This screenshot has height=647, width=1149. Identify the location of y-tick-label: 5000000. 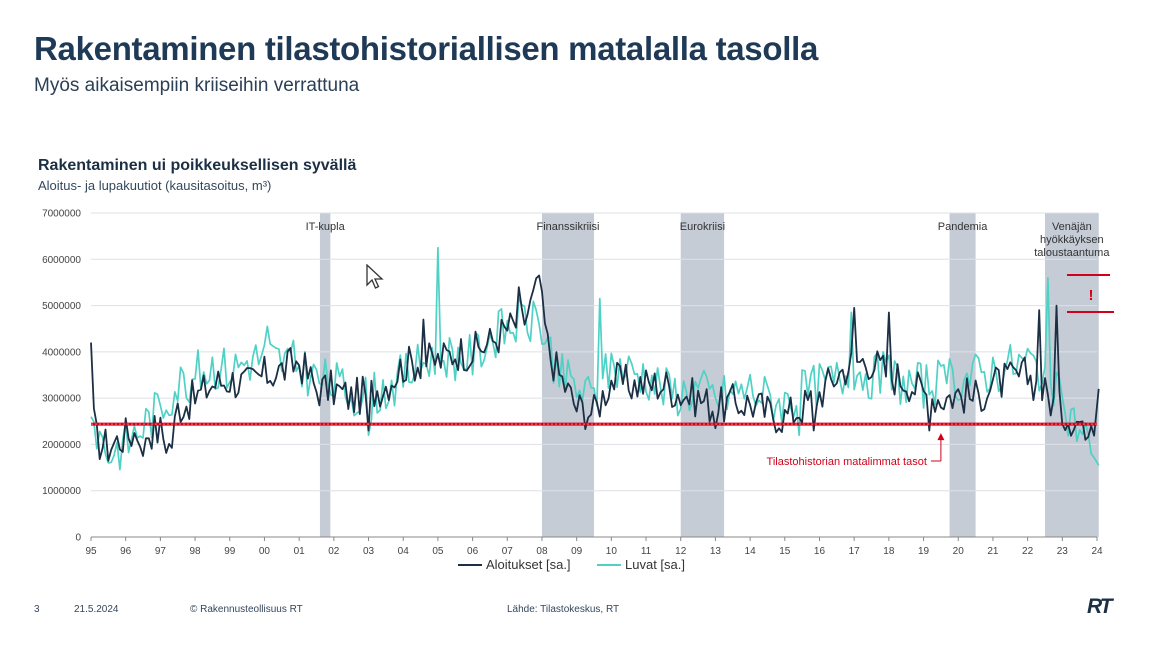
(61, 306).